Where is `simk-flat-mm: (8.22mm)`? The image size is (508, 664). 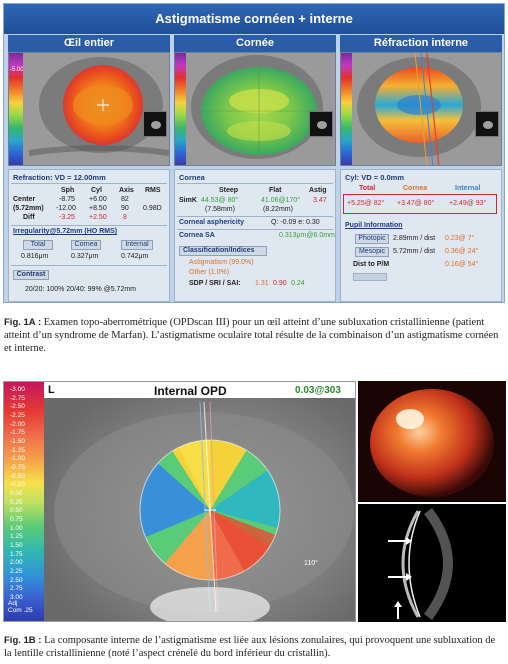
simk-flat-mm: (8.22mm) is located at coordinates (278, 209).